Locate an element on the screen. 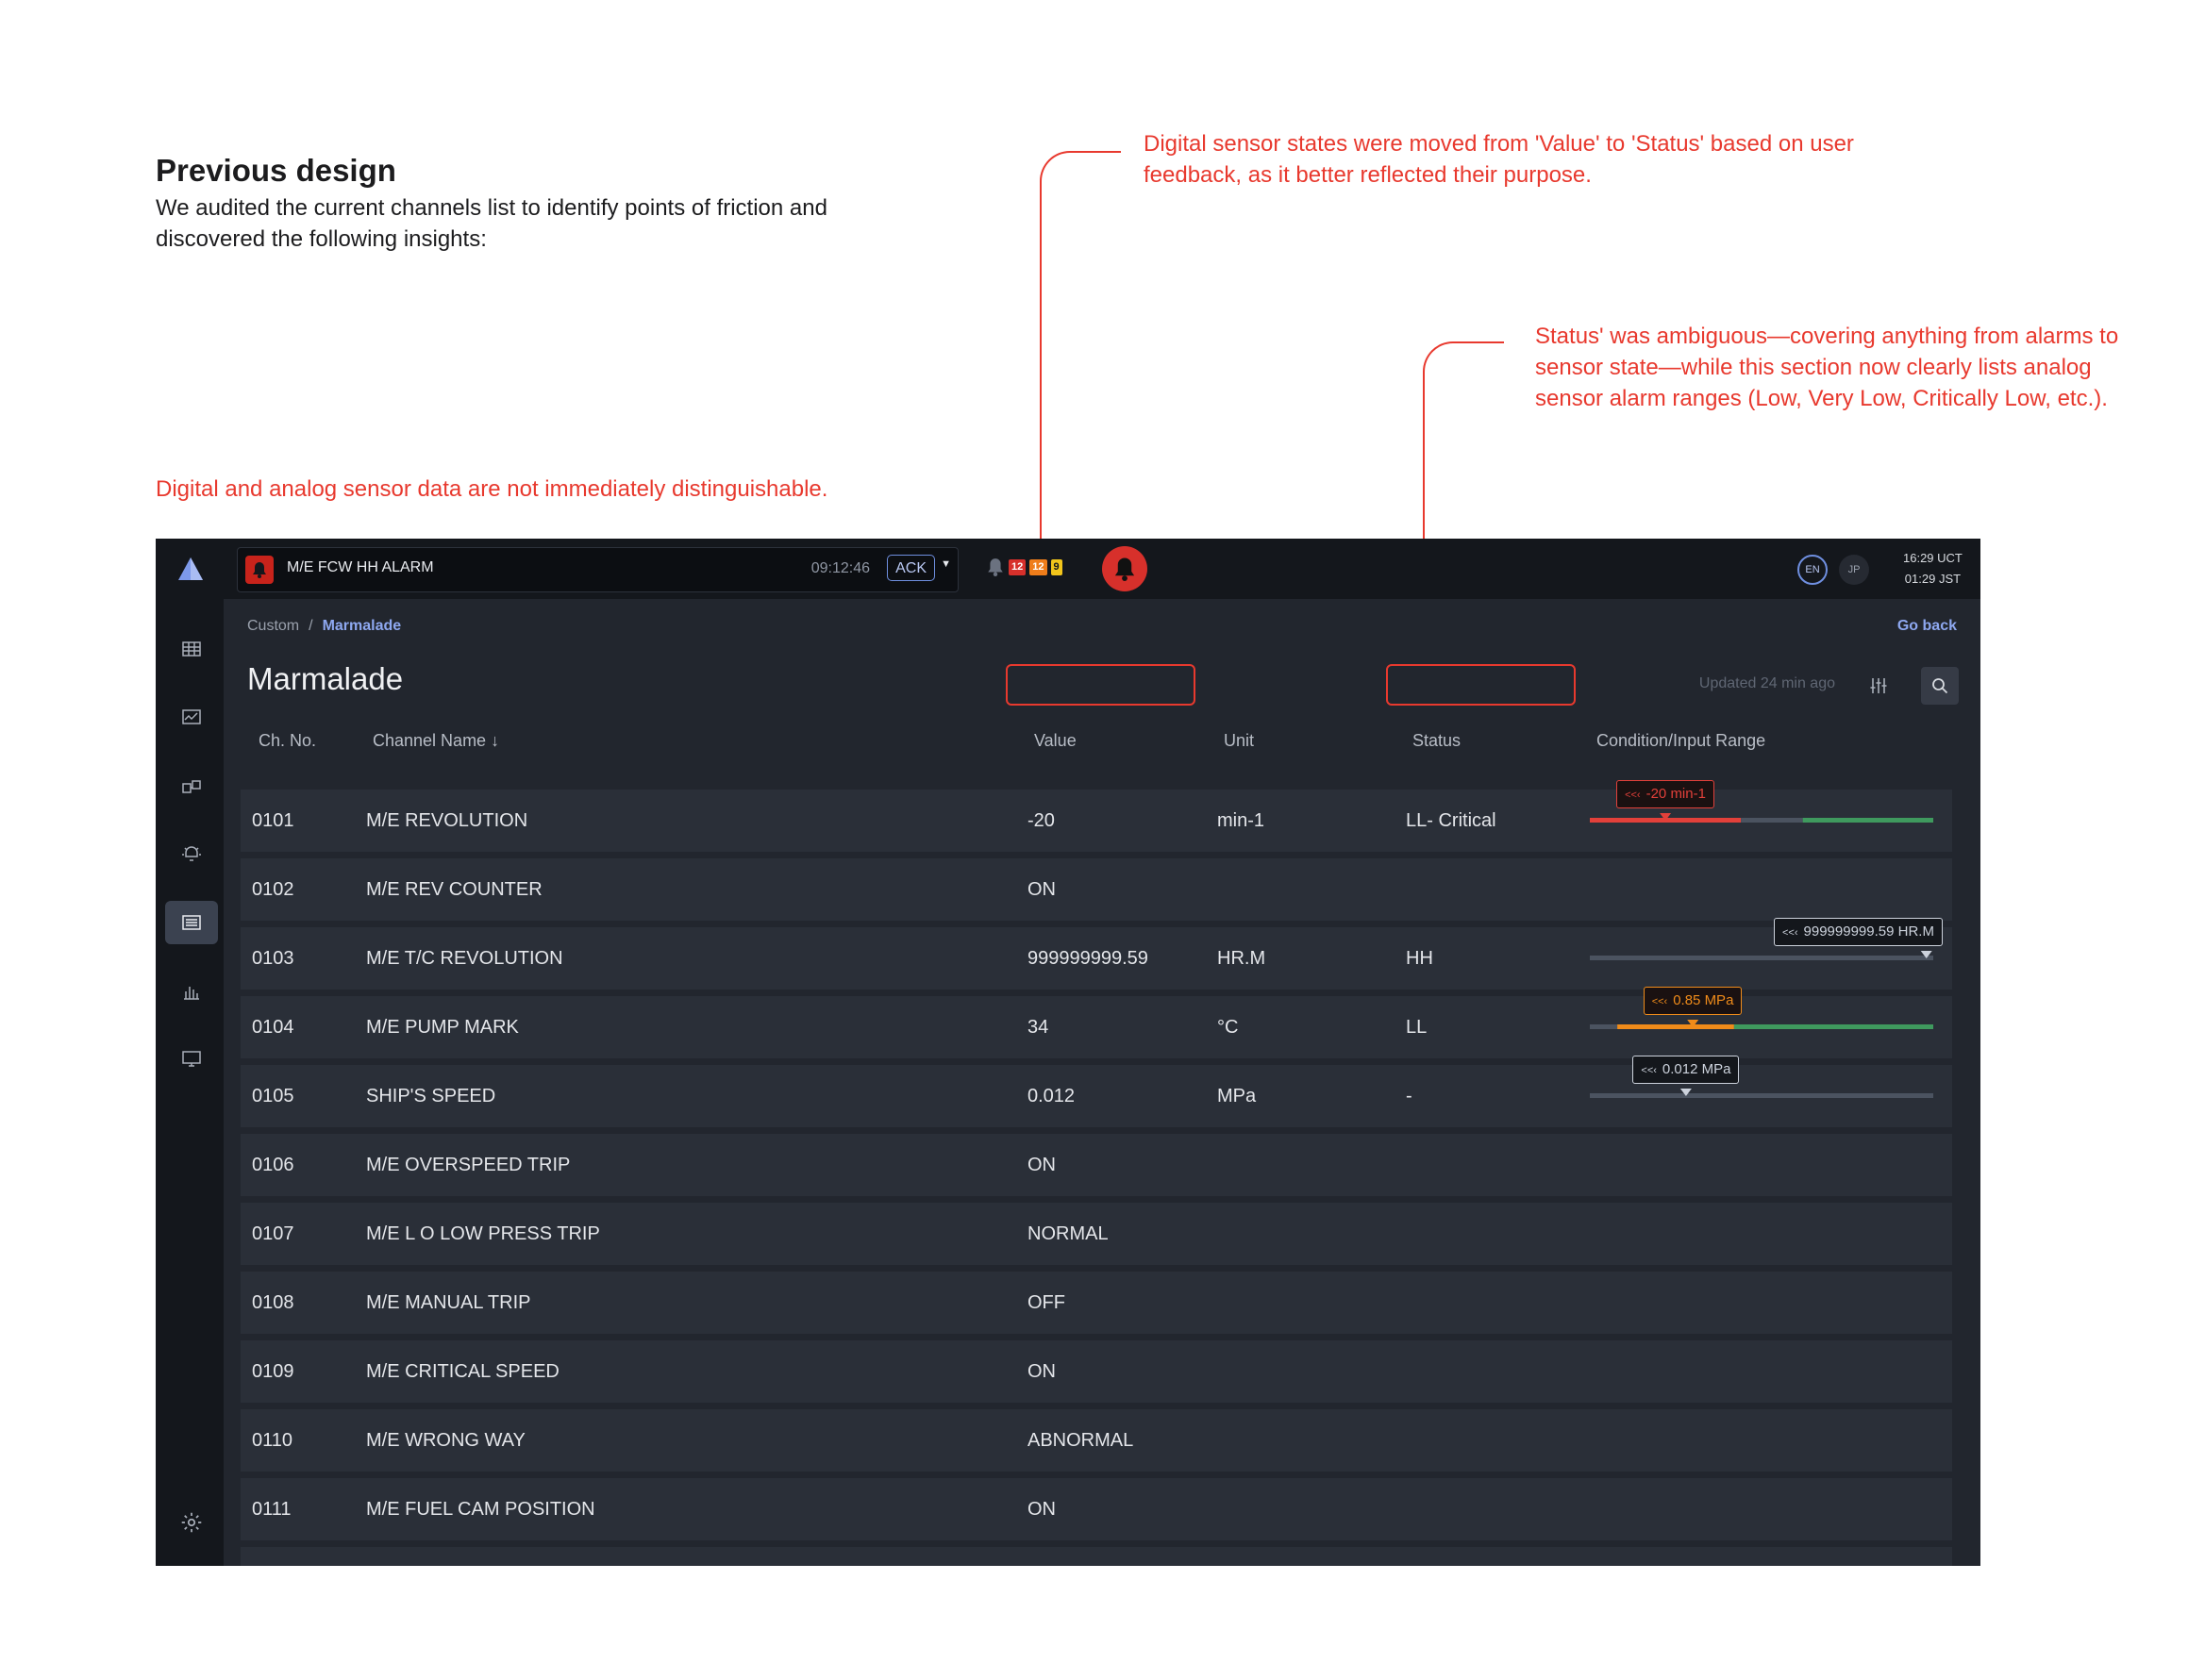  range-value-tooltip: <<‹ -20 min-1 is located at coordinates (1665, 794).